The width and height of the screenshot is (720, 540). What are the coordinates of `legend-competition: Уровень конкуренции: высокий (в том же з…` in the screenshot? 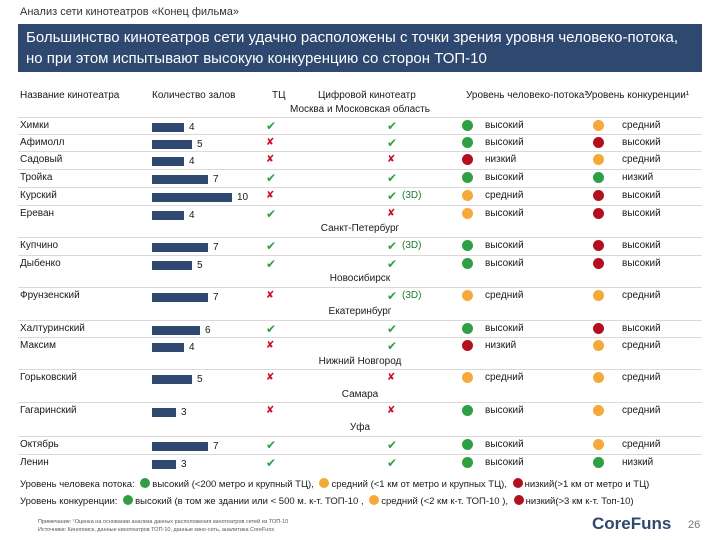 It's located at (327, 502).